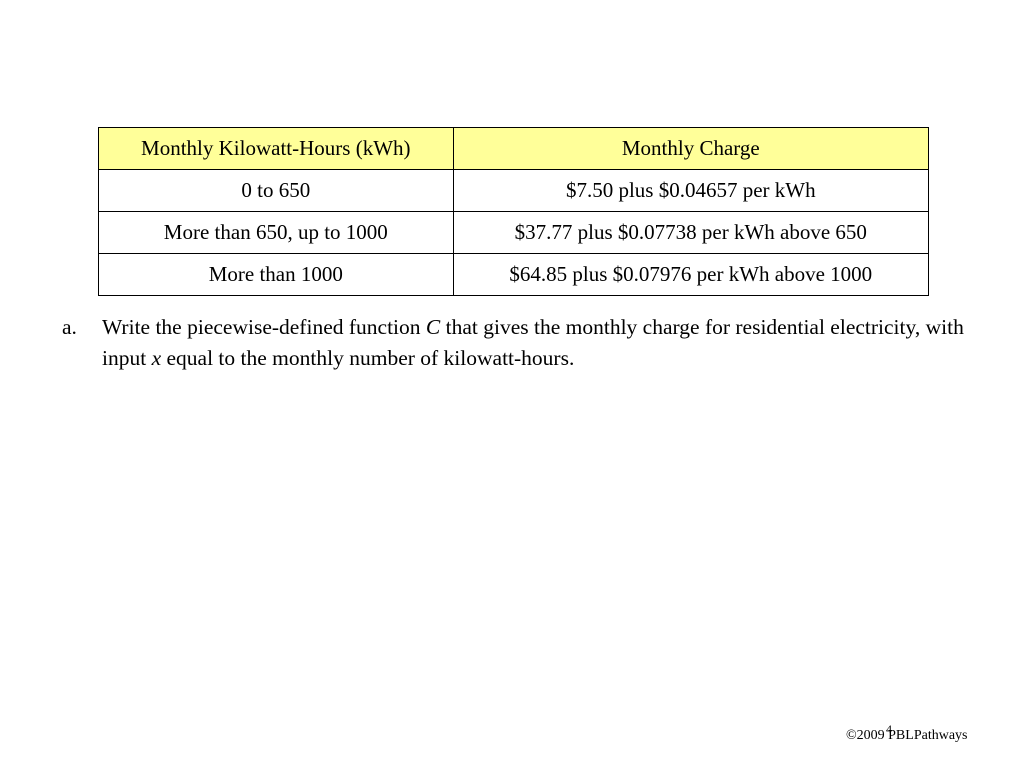  Describe the element at coordinates (433, 327) in the screenshot. I see `variable-c: C` at that location.